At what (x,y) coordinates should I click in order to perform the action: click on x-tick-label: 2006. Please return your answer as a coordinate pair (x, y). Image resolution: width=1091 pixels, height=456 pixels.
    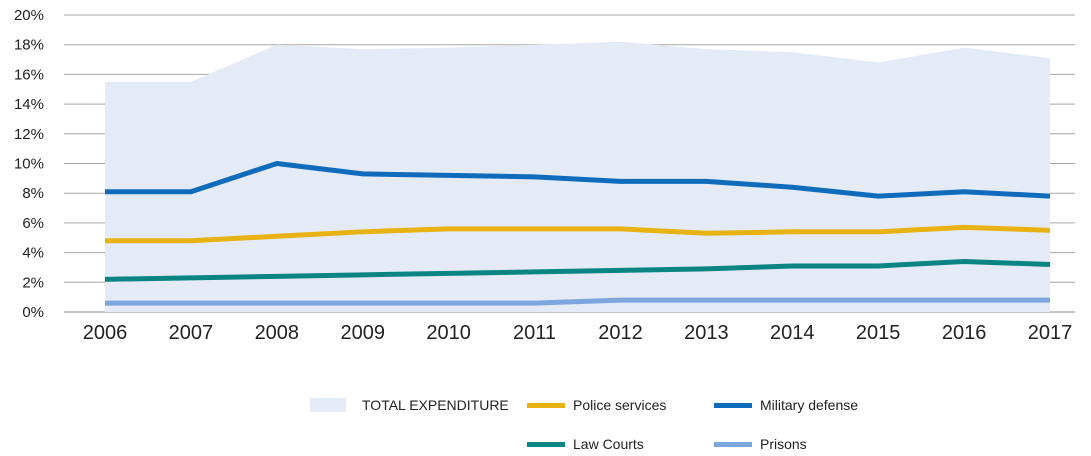
    Looking at the image, I should click on (105, 333).